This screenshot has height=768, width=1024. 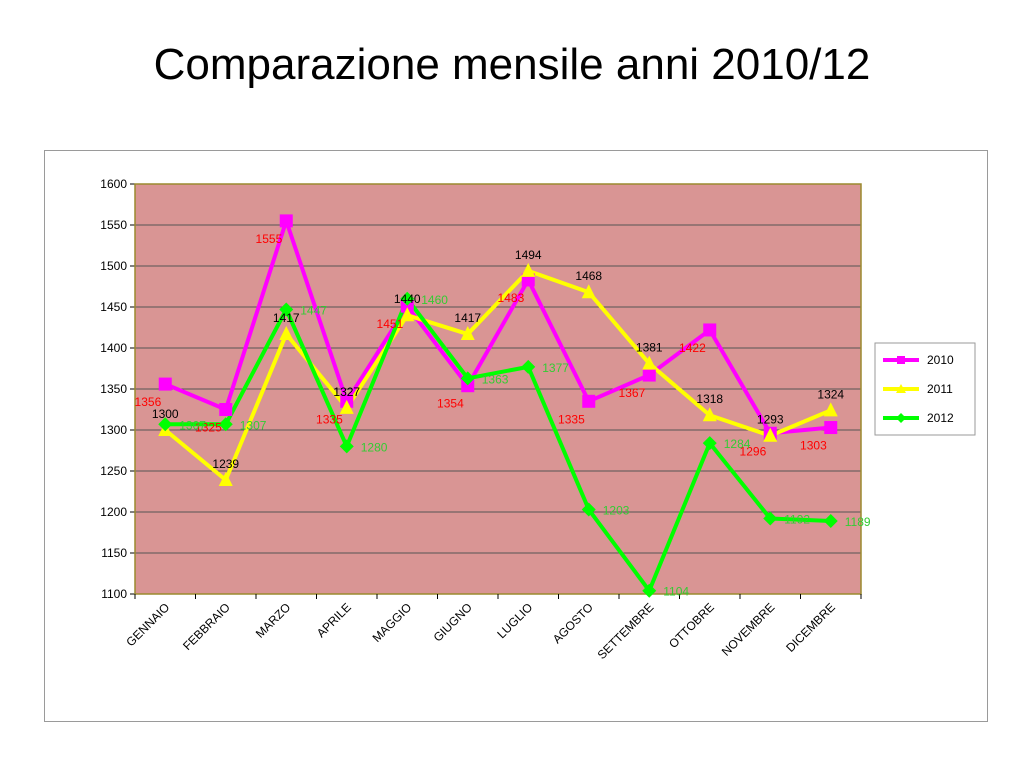 I want to click on data-label-2011: 1440, so click(x=407, y=299).